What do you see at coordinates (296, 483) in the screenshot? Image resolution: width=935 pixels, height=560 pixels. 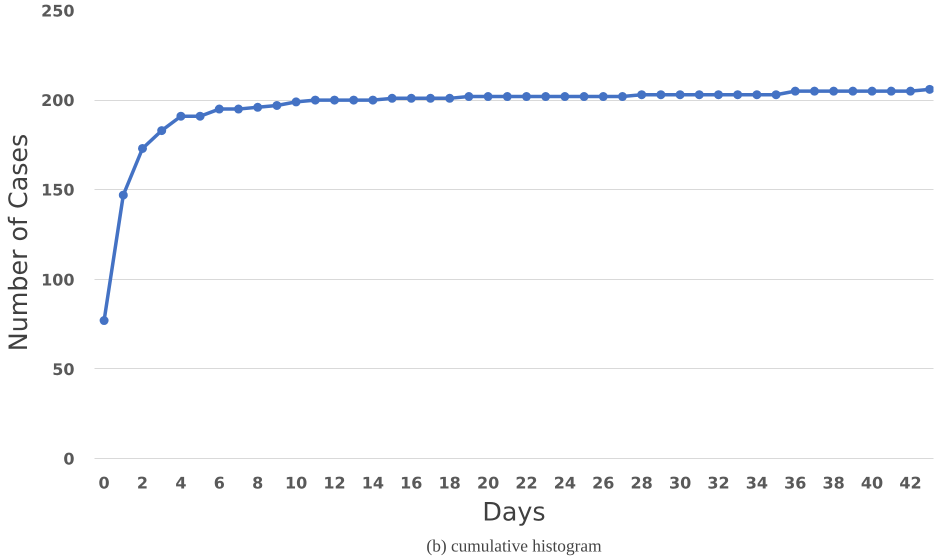 I see `x-tick-label: 10` at bounding box center [296, 483].